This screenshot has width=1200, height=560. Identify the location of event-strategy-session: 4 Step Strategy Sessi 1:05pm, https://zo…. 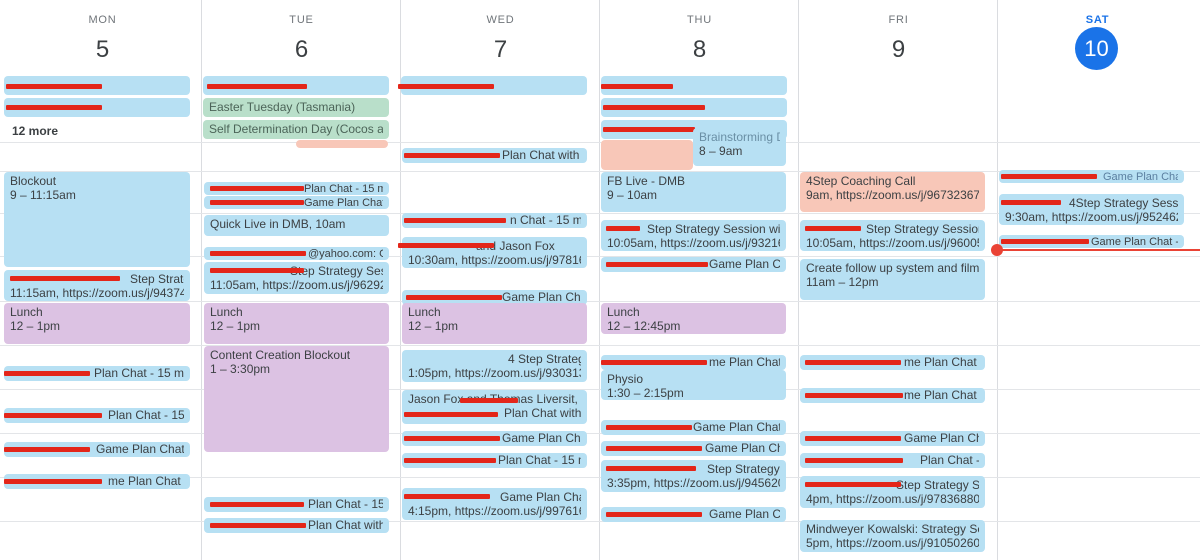
(494, 366).